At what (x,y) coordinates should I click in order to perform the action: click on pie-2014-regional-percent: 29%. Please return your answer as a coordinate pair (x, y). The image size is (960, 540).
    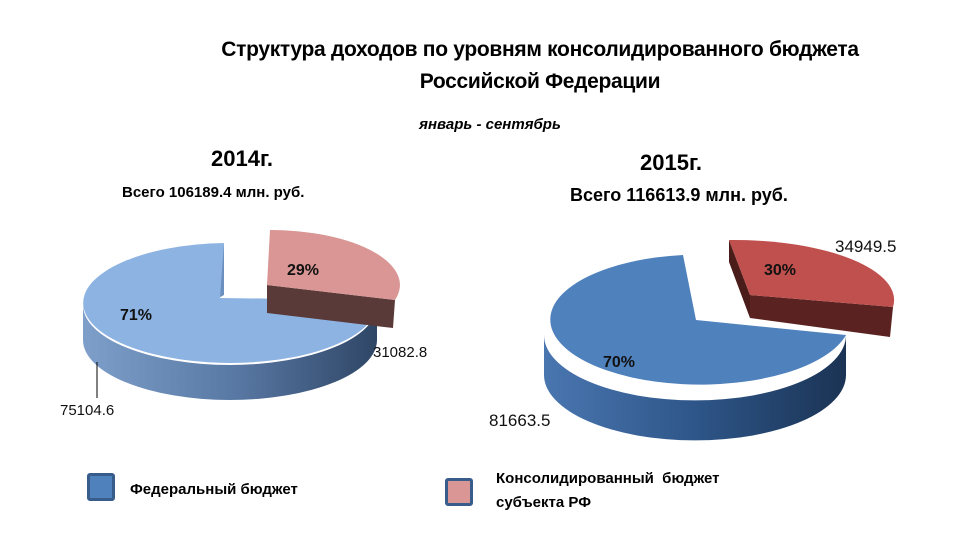
    Looking at the image, I should click on (303, 270).